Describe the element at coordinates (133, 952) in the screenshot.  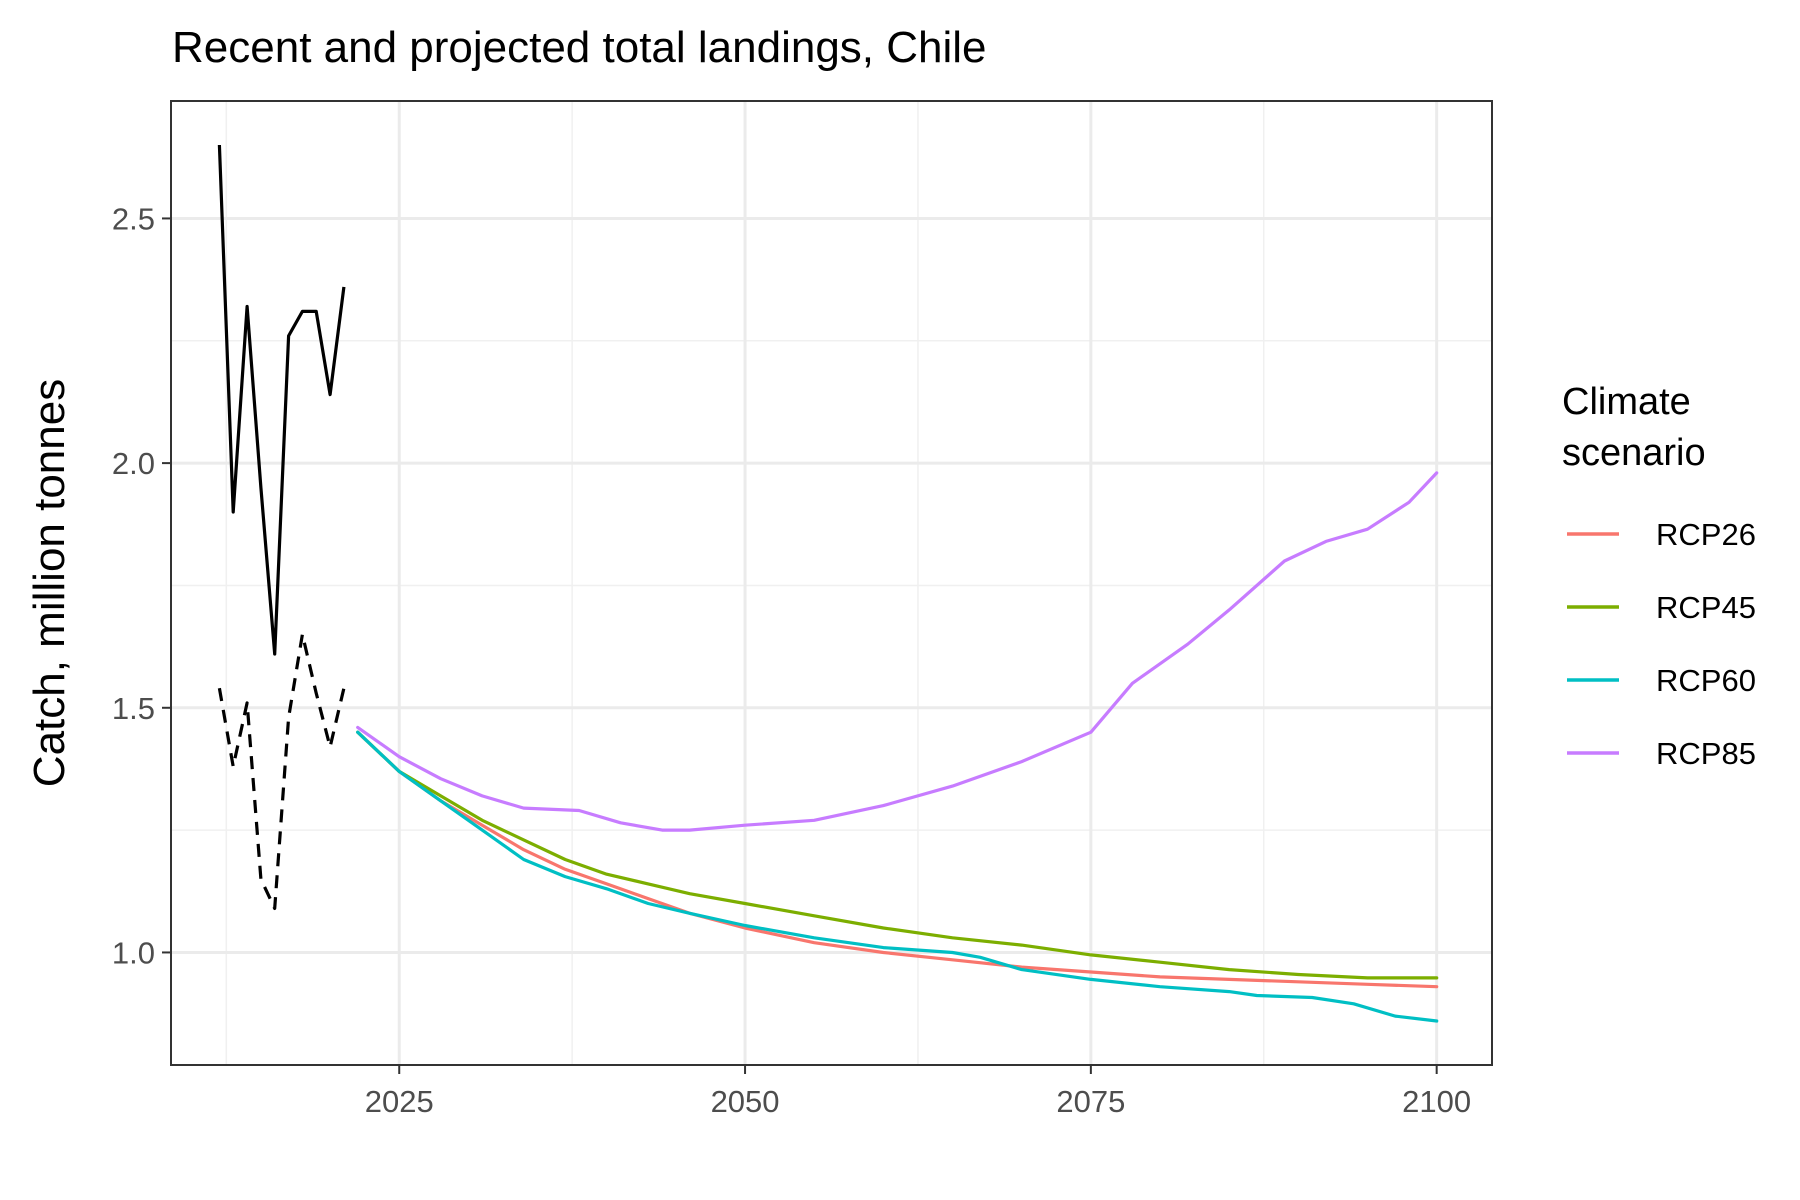
I see `y-tick-label: 1.0` at that location.